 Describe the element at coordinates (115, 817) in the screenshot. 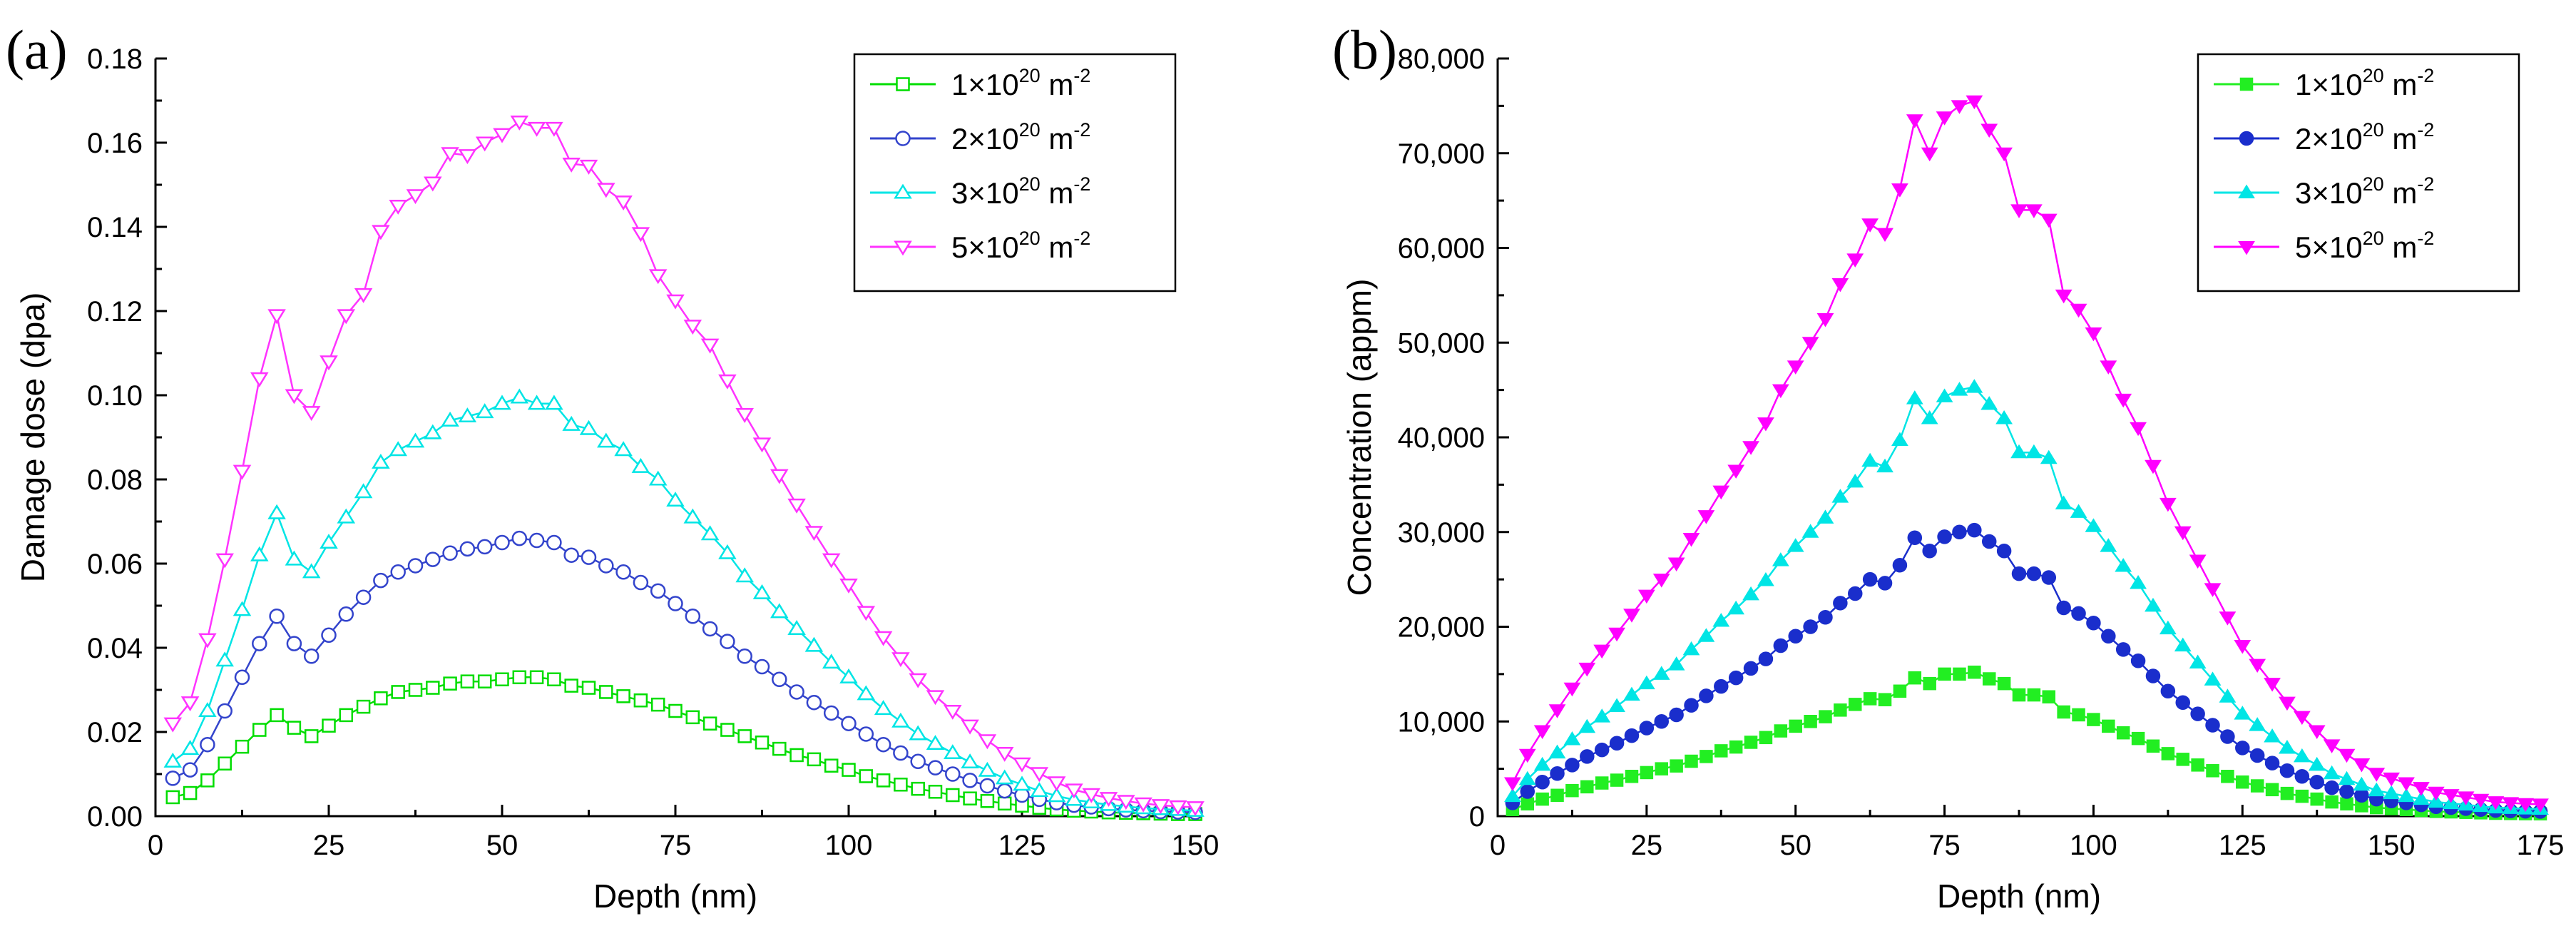

I see `y-tick-label: 0.00` at that location.